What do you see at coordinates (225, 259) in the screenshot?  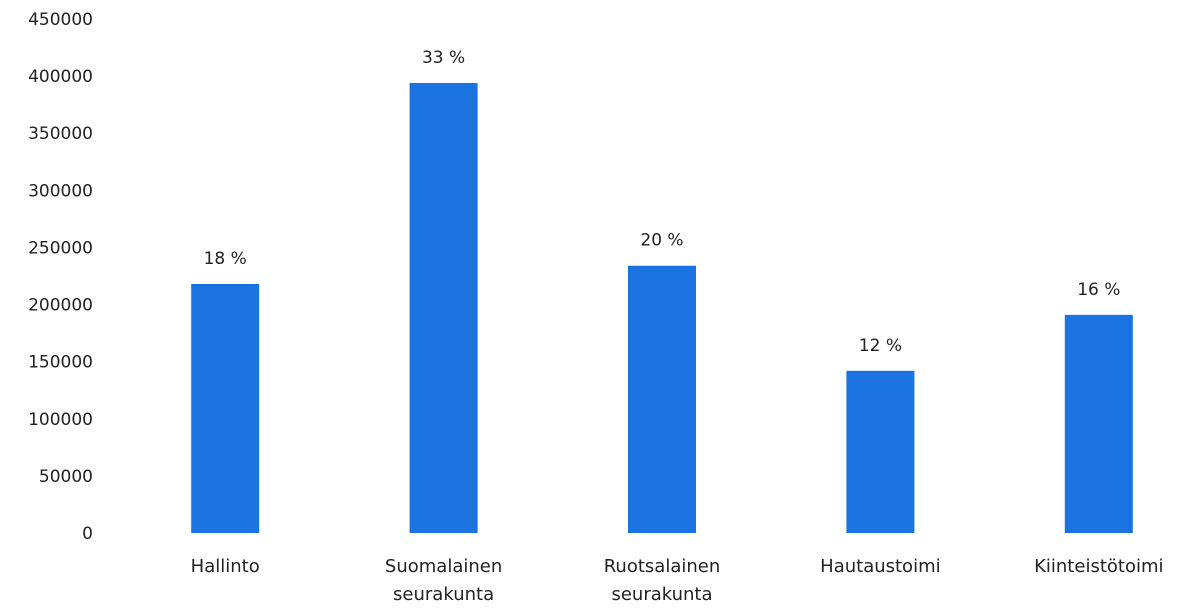 I see `data-label: 18 %` at bounding box center [225, 259].